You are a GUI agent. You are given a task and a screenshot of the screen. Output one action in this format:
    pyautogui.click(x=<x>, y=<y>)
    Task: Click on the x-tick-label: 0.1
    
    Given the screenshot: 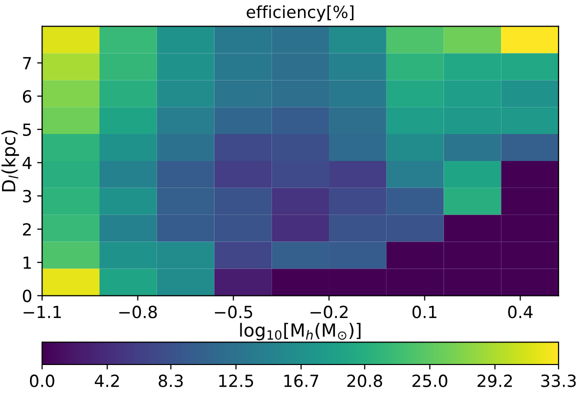 What is the action you would take?
    pyautogui.click(x=424, y=312)
    